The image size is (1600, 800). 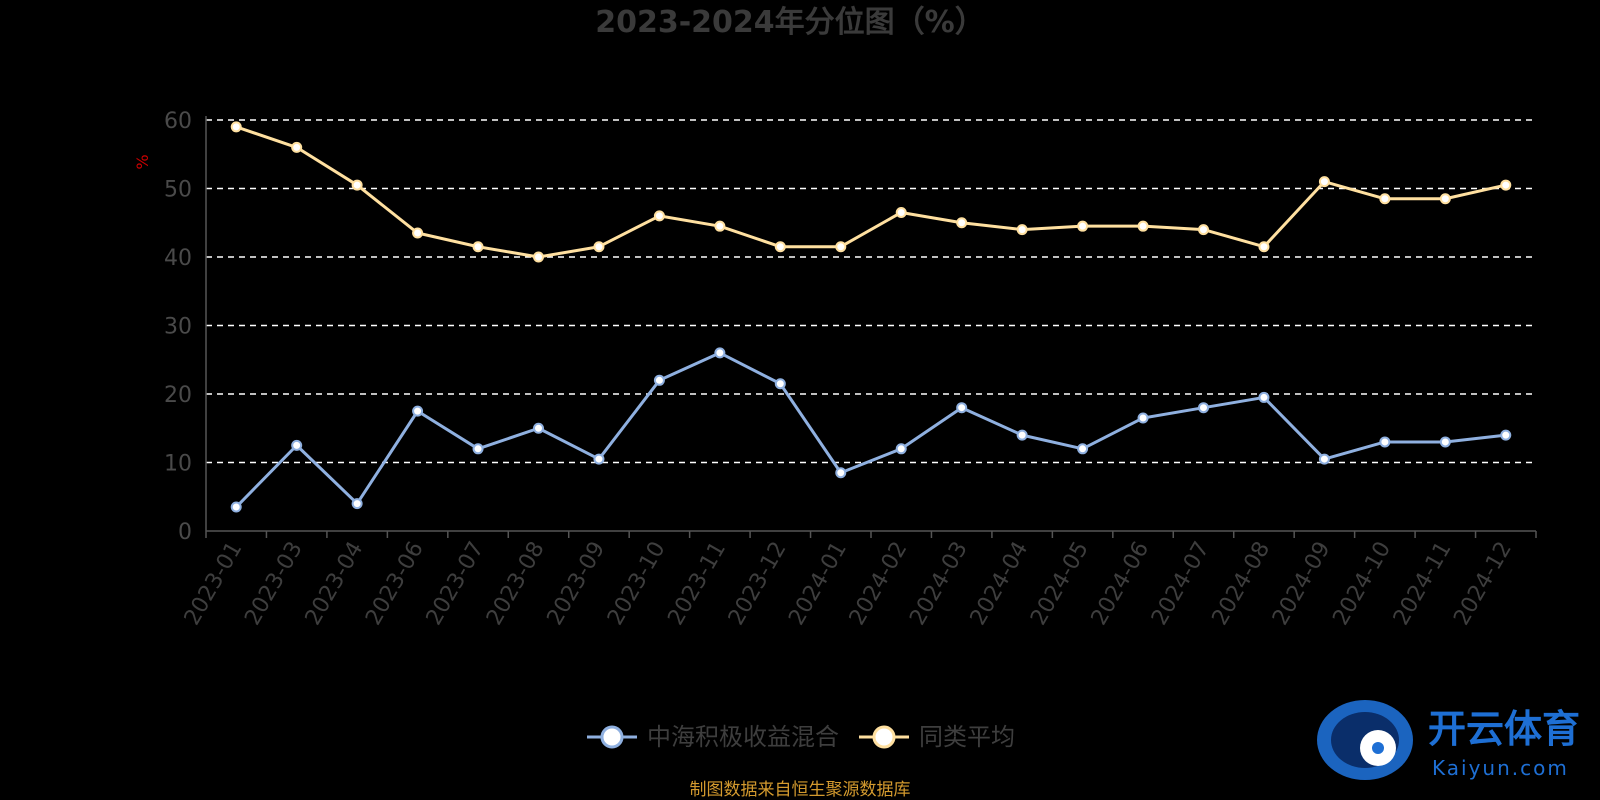 I want to click on legend-label-series-2: 同类平均, so click(x=967, y=737).